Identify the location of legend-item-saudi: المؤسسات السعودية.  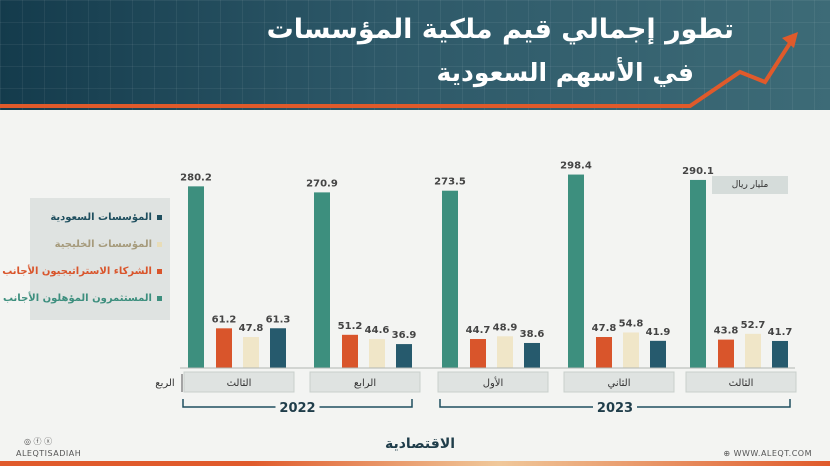
(106, 217).